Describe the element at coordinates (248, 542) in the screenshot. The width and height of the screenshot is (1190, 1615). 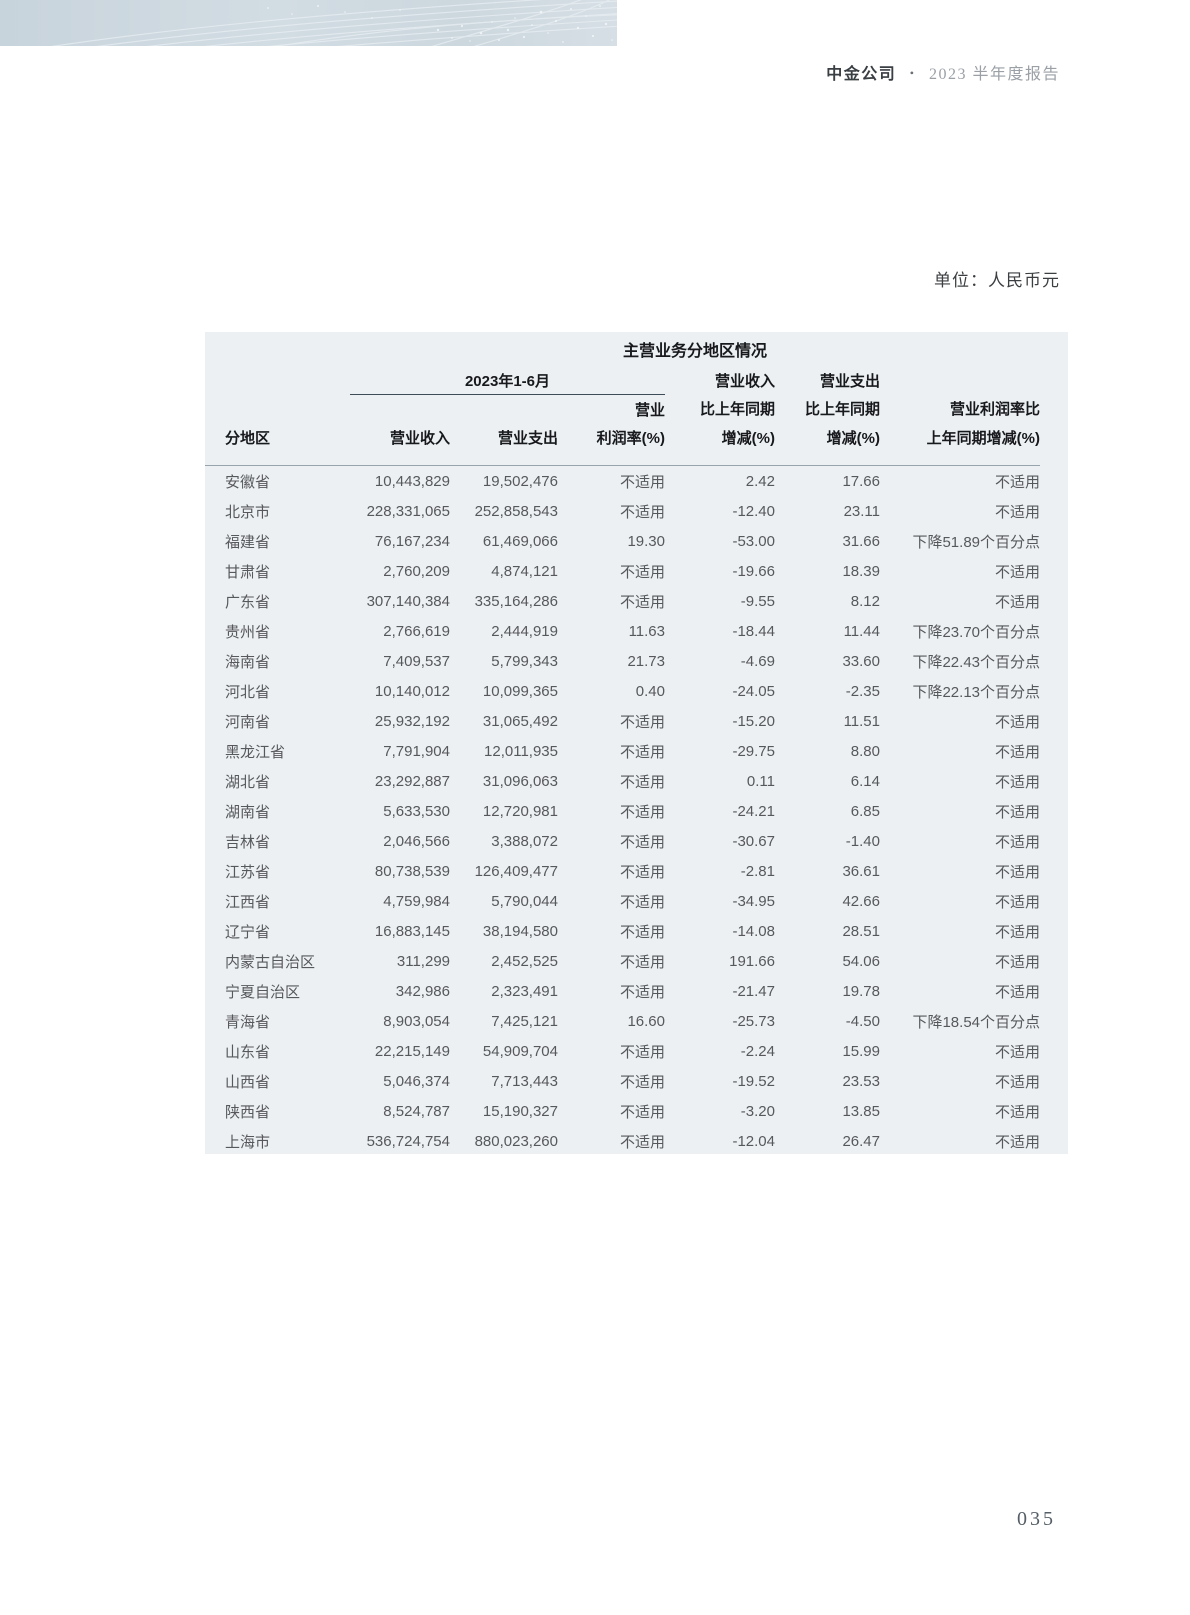
I see `cell-region: 福建省` at that location.